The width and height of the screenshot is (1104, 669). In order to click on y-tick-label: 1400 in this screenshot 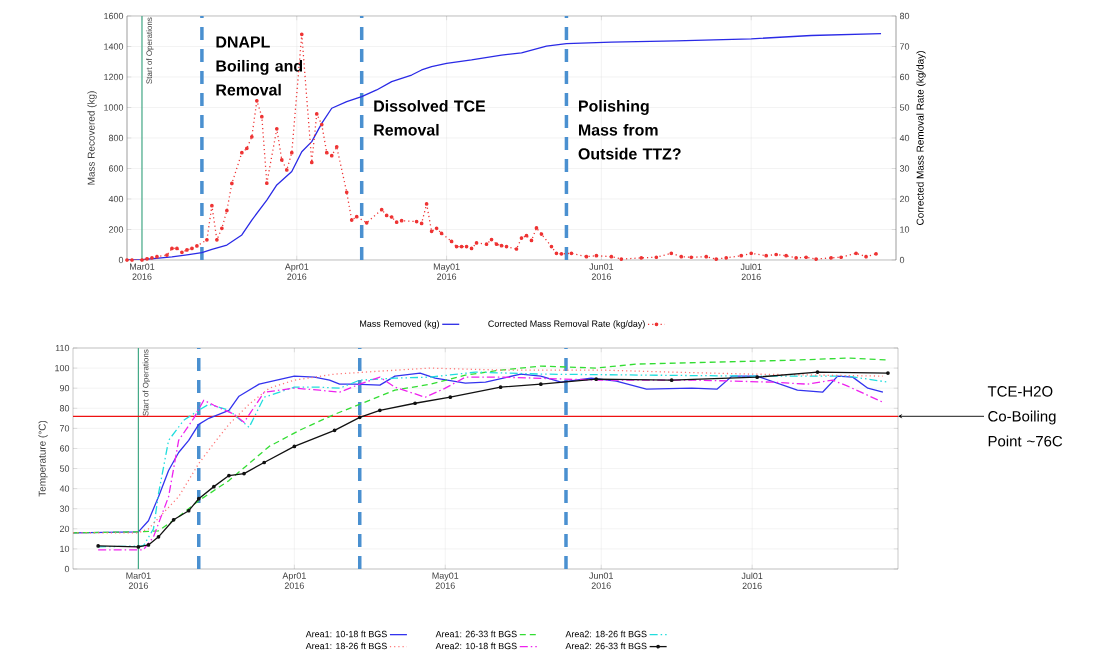, I will do `click(114, 46)`.